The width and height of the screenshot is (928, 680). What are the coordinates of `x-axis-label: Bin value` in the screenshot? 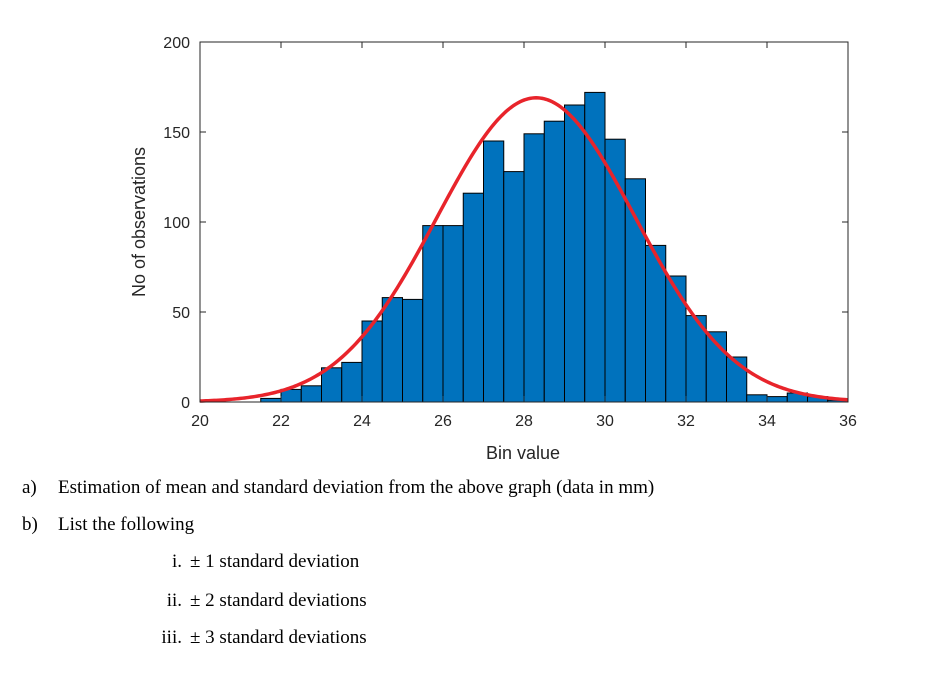 It's located at (523, 453).